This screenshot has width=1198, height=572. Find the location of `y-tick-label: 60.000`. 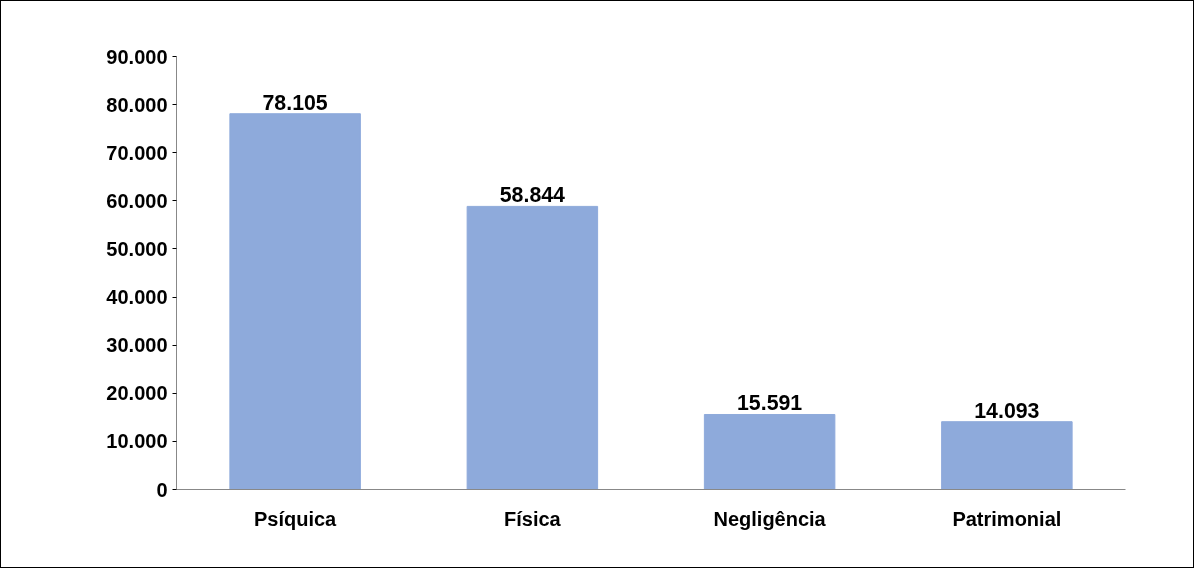

y-tick-label: 60.000 is located at coordinates (137, 200).